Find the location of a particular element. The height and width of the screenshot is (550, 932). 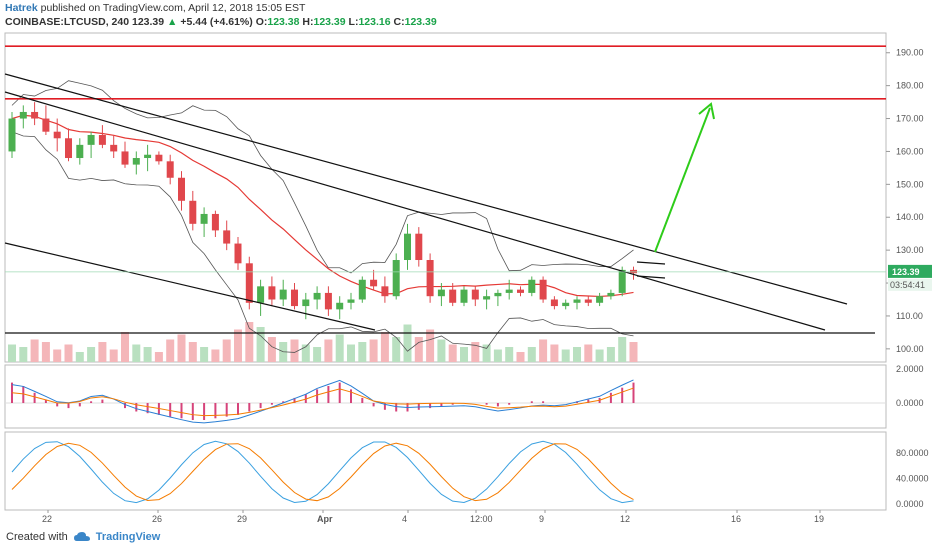

countdown-tag is located at coordinates (910, 284).